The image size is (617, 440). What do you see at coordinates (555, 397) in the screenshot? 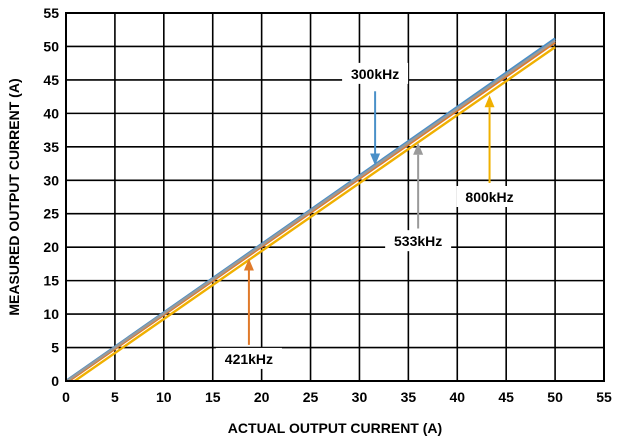
I see `x-tick-label: 50` at bounding box center [555, 397].